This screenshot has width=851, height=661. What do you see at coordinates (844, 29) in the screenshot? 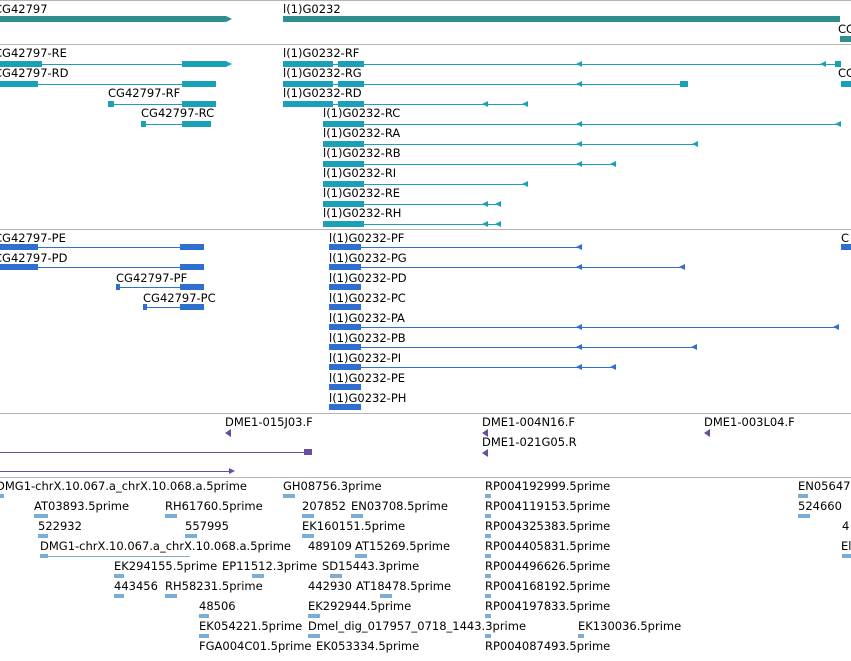
I see `gene-label-cg-partial: CG` at bounding box center [844, 29].